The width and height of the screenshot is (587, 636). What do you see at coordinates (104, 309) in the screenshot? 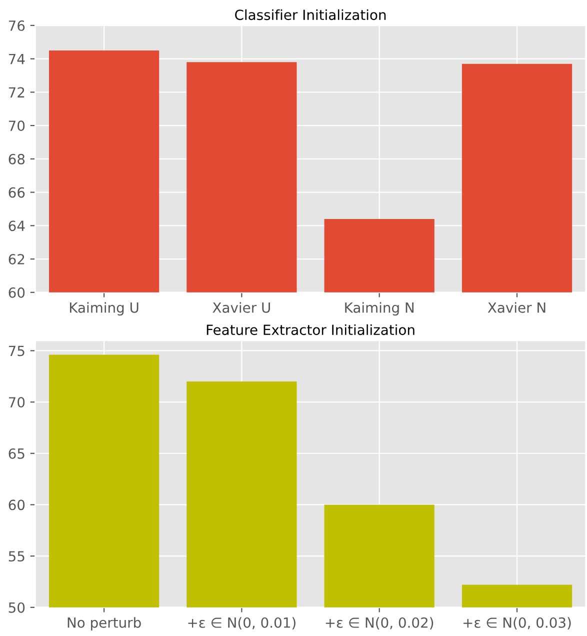
I see `x-tick-label: Kaiming U` at bounding box center [104, 309].